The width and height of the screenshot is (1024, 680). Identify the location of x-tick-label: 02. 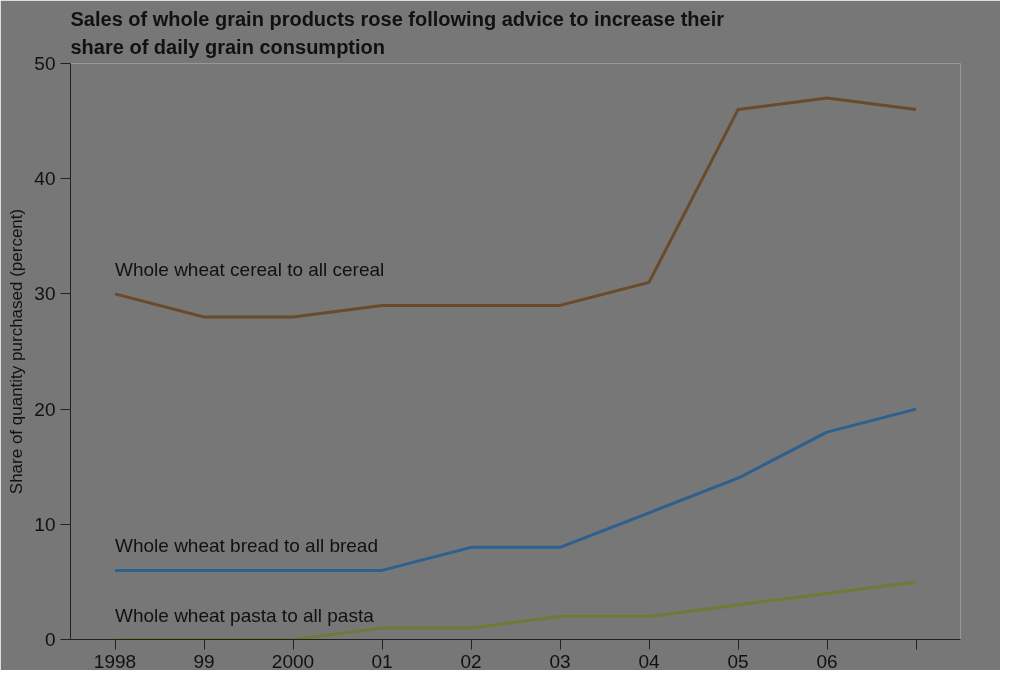
(471, 661).